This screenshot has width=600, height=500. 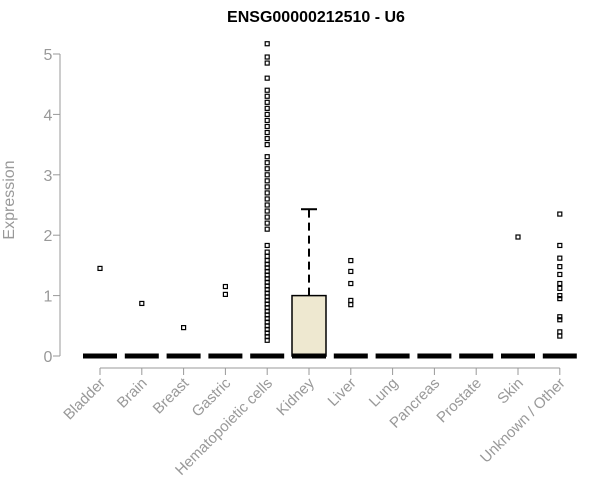 I want to click on y-tick-label: 3, so click(x=48, y=176).